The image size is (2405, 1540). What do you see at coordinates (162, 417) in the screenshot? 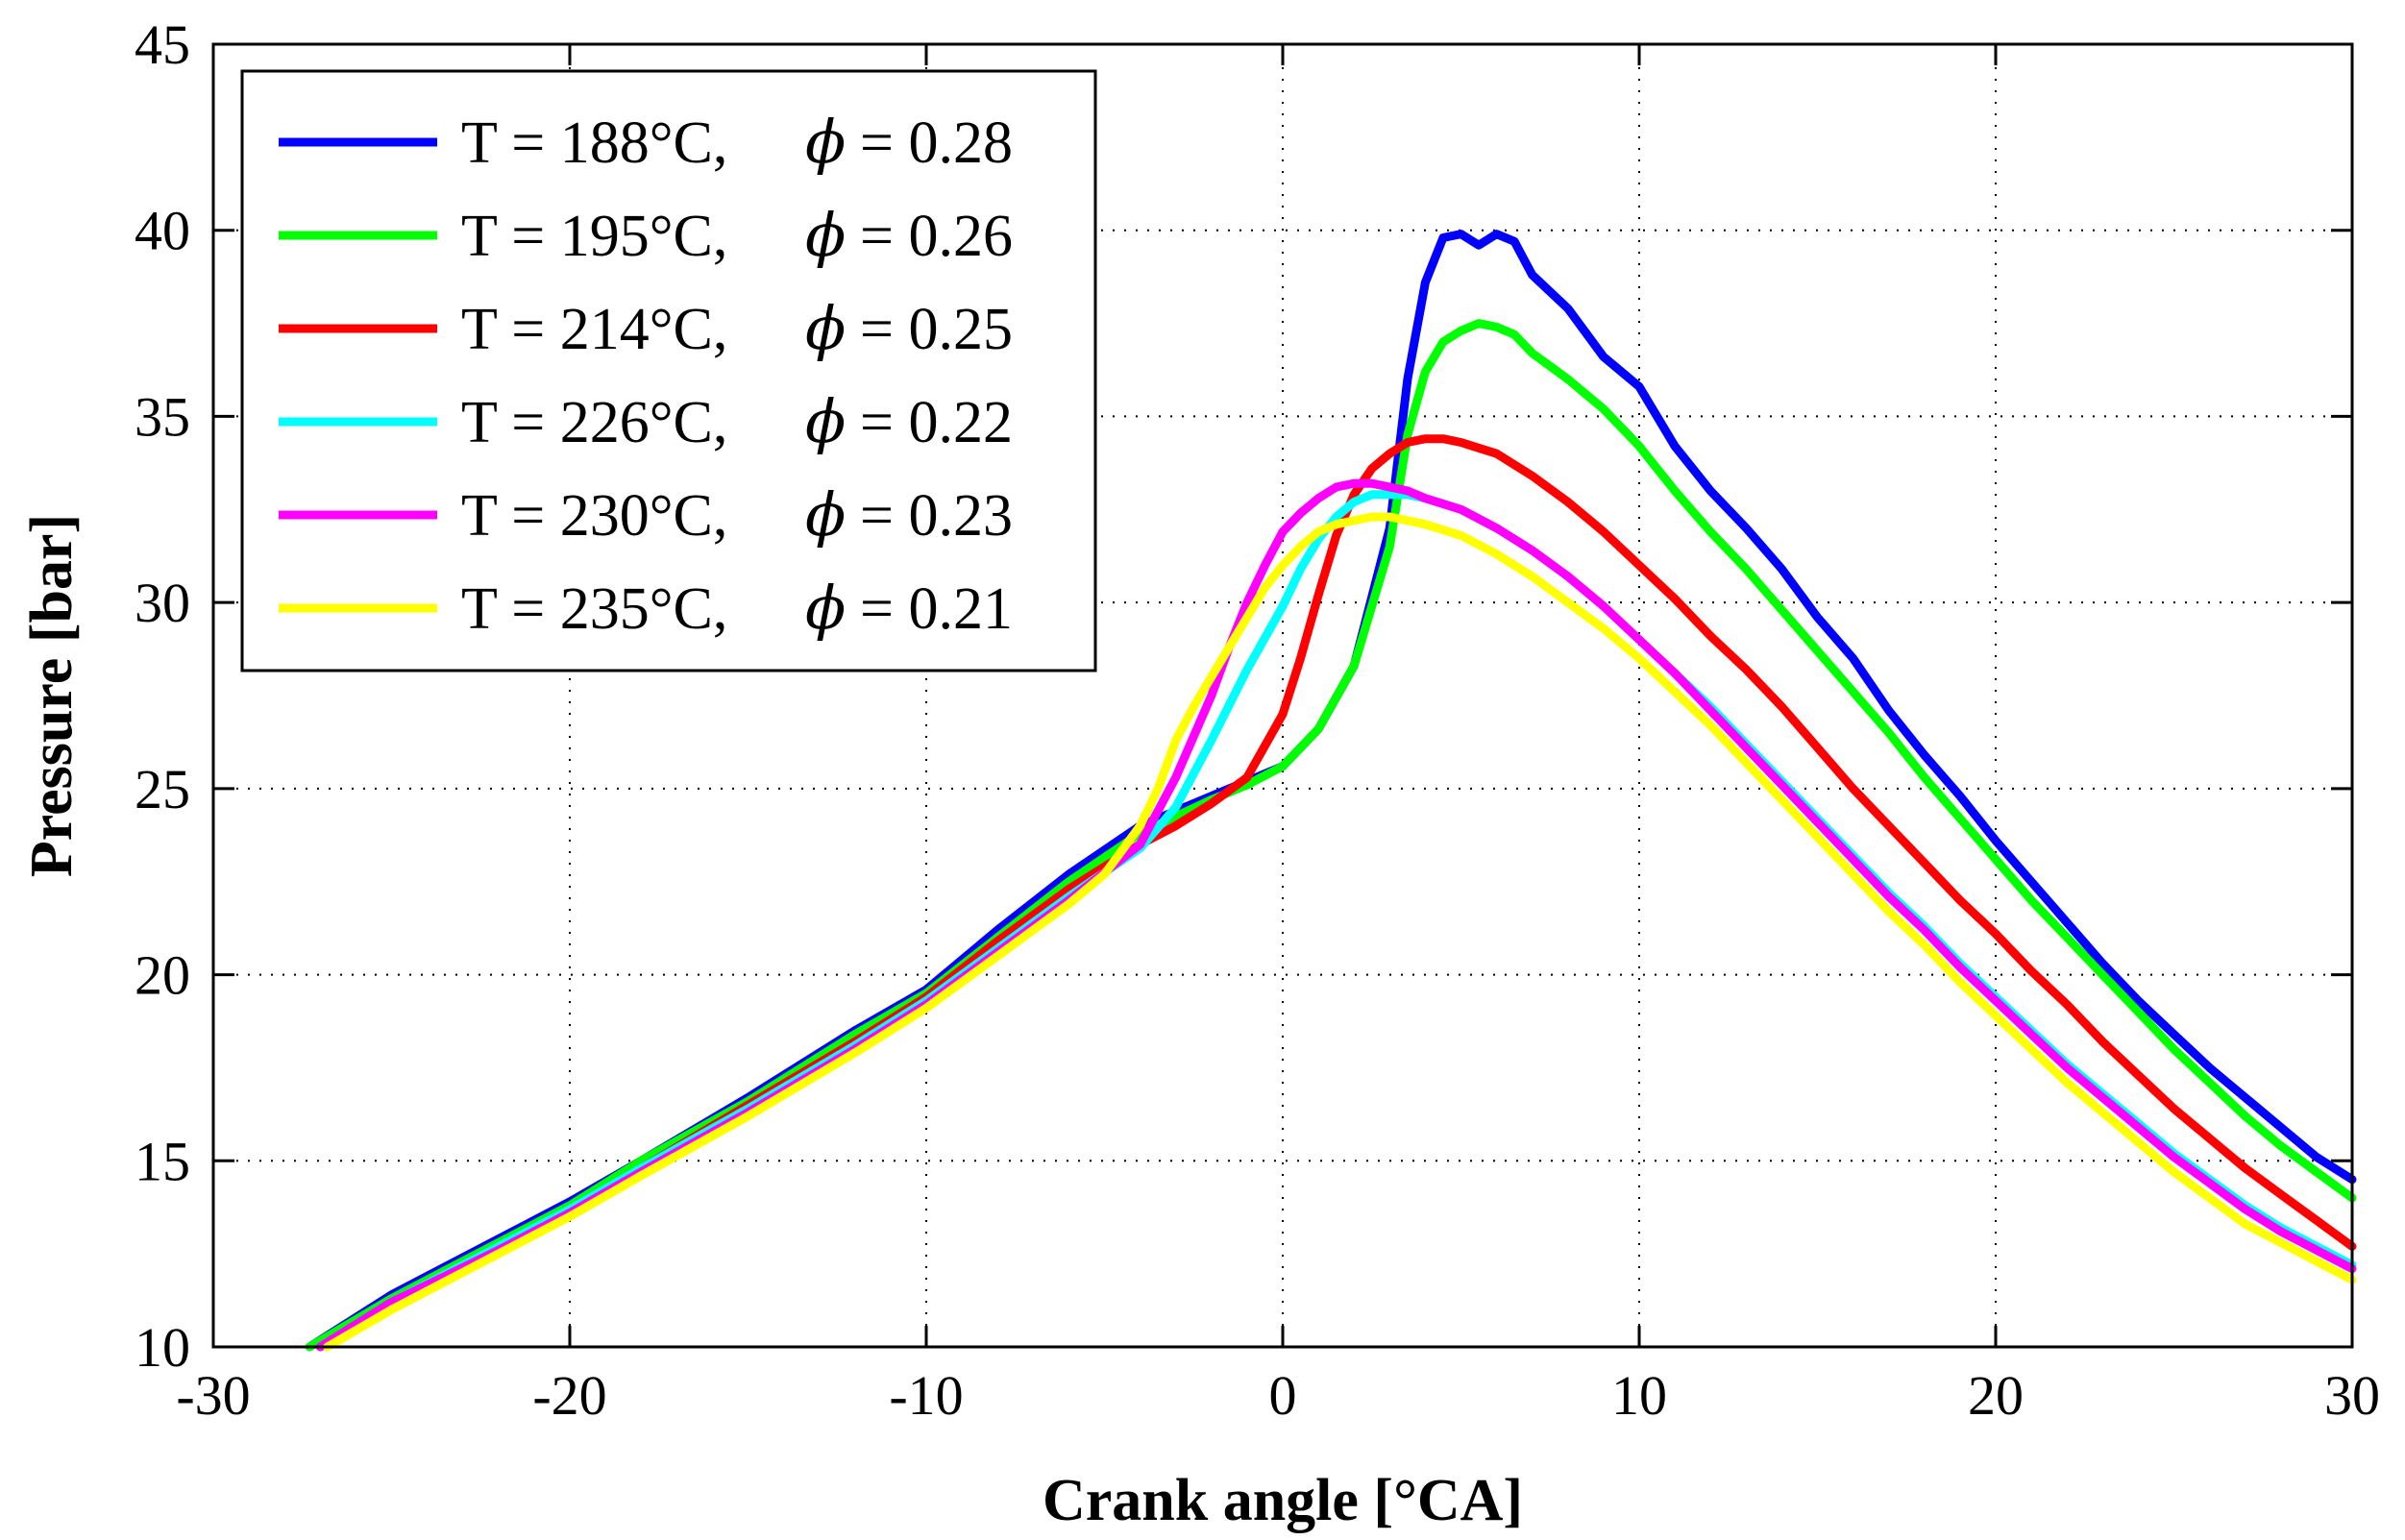
I see `y-tick-label: 35` at bounding box center [162, 417].